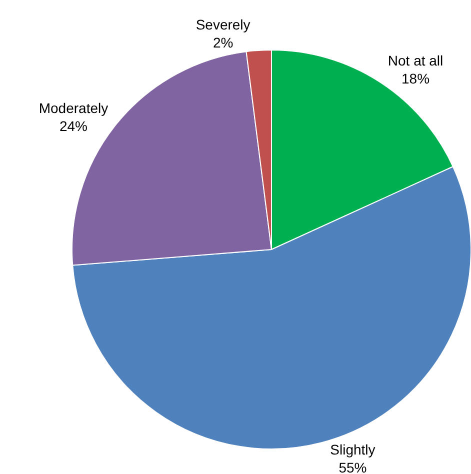 The height and width of the screenshot is (474, 471). What do you see at coordinates (416, 60) in the screenshot?
I see `slice-label: Not at all` at bounding box center [416, 60].